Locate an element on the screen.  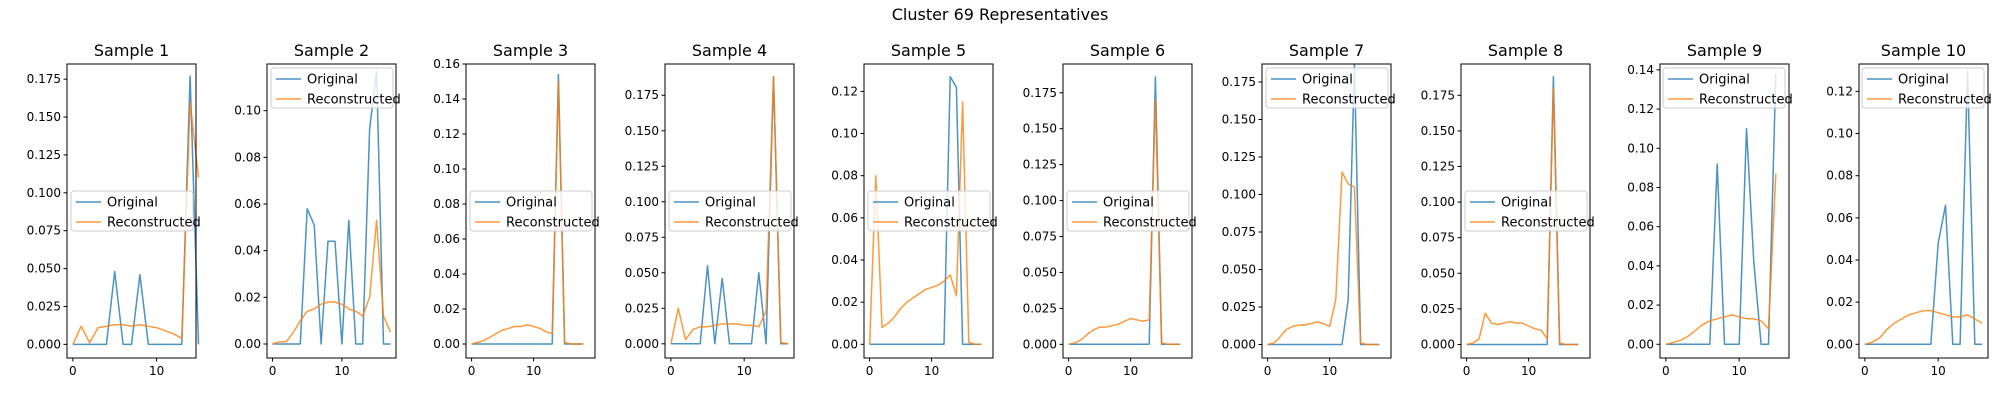
y-tick-label: 0.16 is located at coordinates (446, 64).